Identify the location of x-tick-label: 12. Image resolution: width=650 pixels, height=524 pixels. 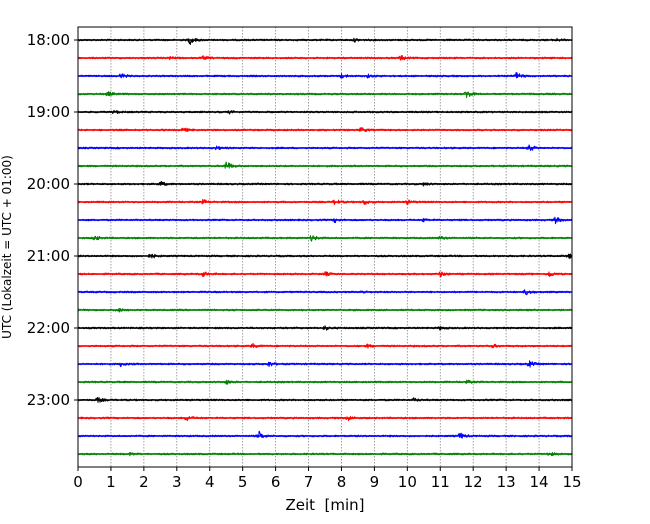
(473, 482).